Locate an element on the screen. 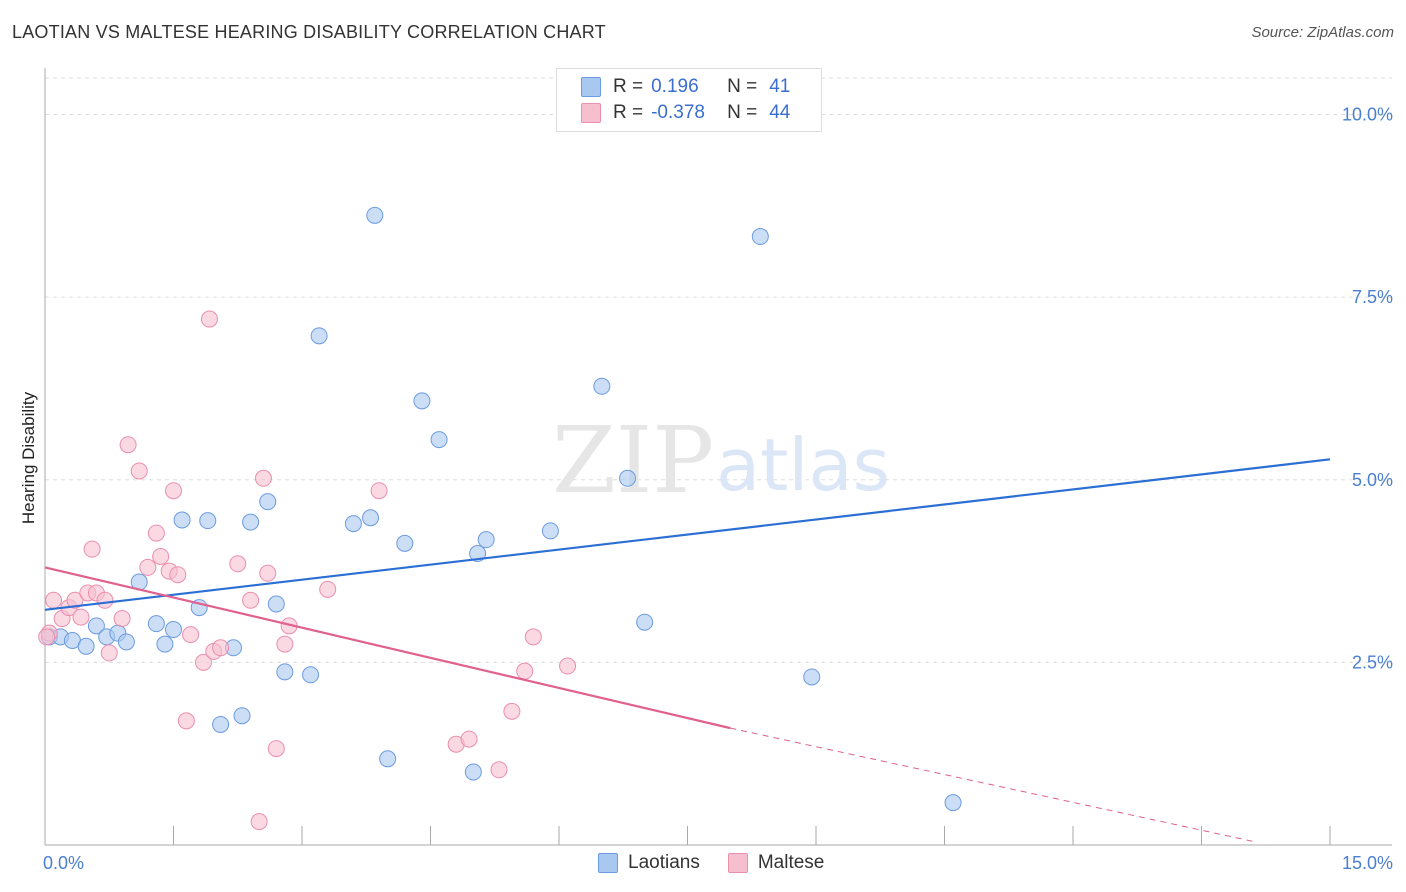 This screenshot has width=1406, height=892. legend-item-maltese: Maltese is located at coordinates (776, 863).